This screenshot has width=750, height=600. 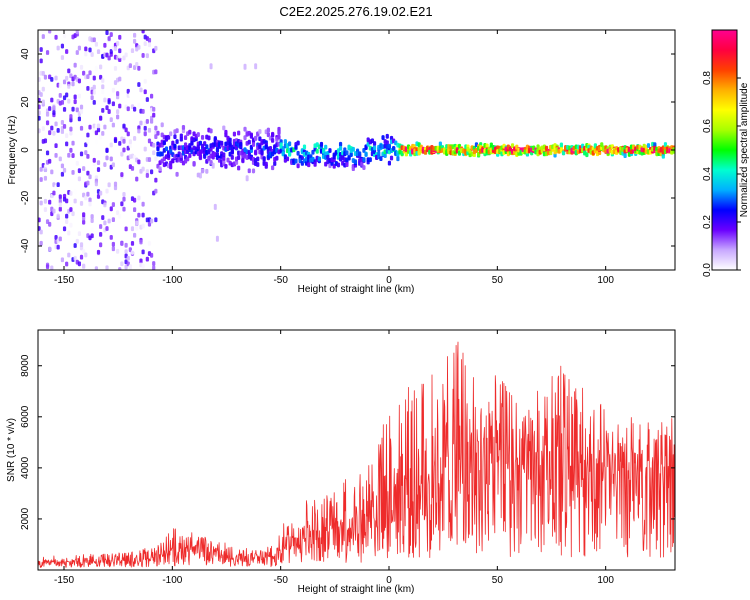 What do you see at coordinates (25, 365) in the screenshot?
I see `snr-ytick-label: 8000` at bounding box center [25, 365].